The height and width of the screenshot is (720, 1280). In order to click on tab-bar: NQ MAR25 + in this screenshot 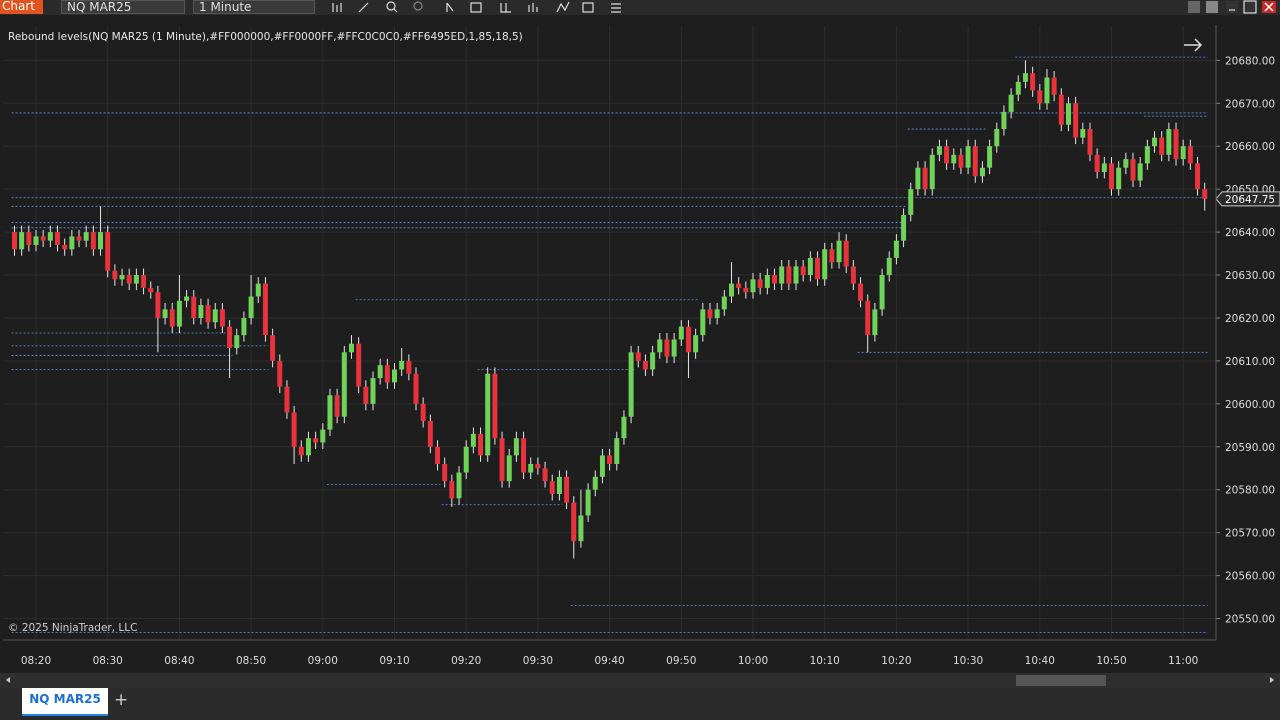, I will do `click(640, 704)`.